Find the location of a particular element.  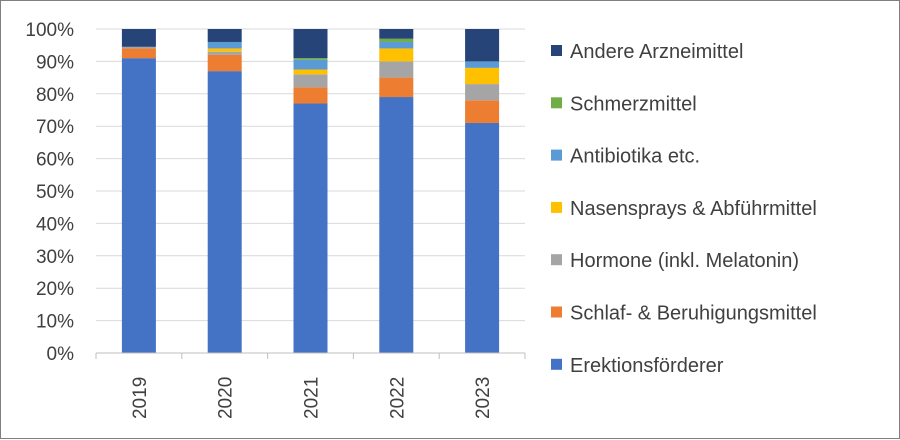

legend-label-schlaf-beruhigungsmittel: Schlaf- & Beruhigungsmittel is located at coordinates (693, 314).